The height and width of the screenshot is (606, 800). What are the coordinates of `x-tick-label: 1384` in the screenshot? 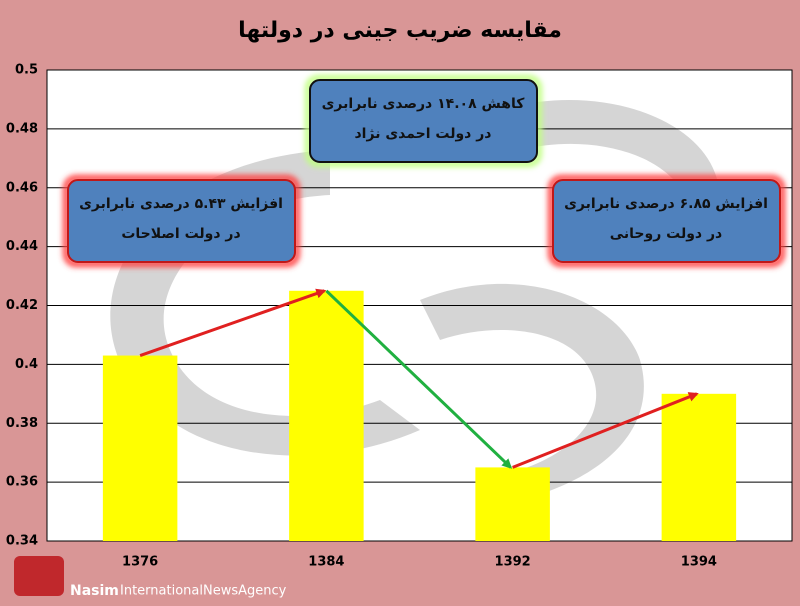 It's located at (326, 562).